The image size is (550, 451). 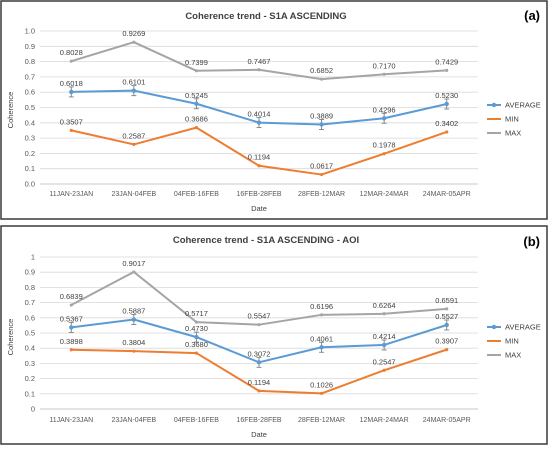 I want to click on data-label-max: 0.7399, so click(x=196, y=62).